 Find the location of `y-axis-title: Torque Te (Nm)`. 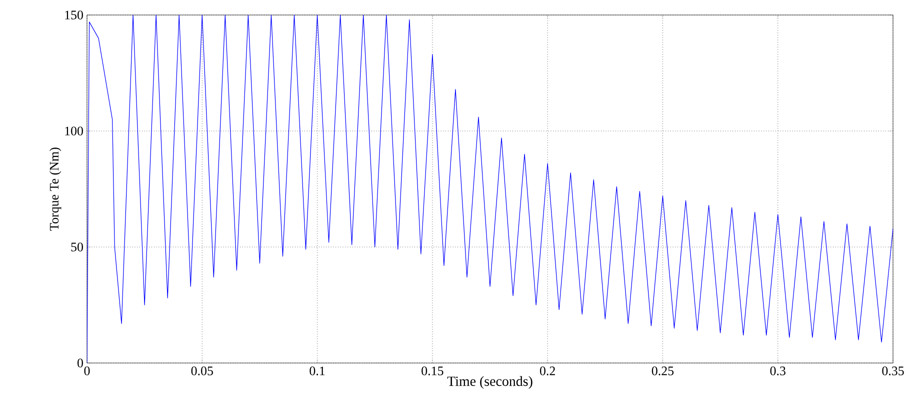

y-axis-title: Torque Te (Nm) is located at coordinates (55, 189).